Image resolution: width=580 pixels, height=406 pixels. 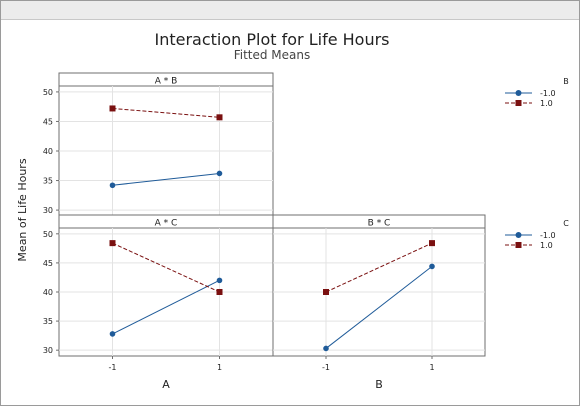 What do you see at coordinates (48, 151) in the screenshot?
I see `panel-1-ytick-label-2: 40` at bounding box center [48, 151].